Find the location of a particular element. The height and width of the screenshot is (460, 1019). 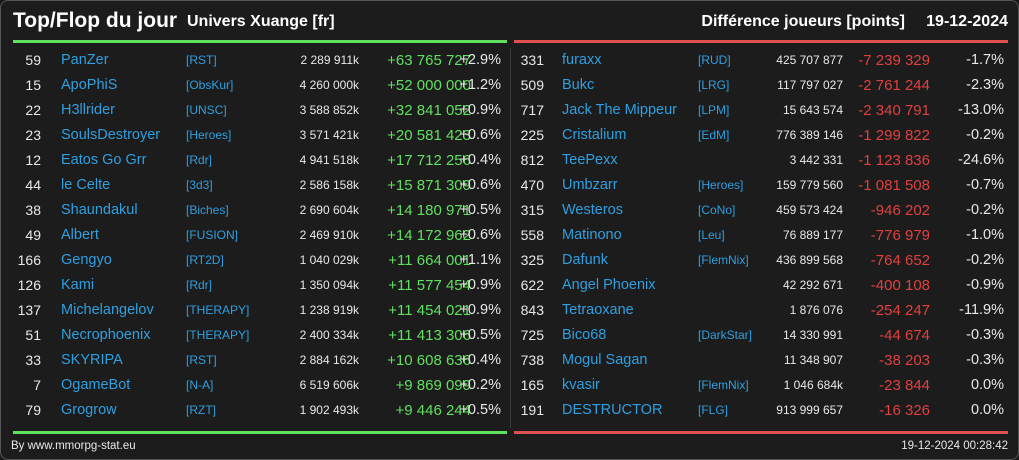

player-name-link: Eatos Go Grr is located at coordinates (104, 160).